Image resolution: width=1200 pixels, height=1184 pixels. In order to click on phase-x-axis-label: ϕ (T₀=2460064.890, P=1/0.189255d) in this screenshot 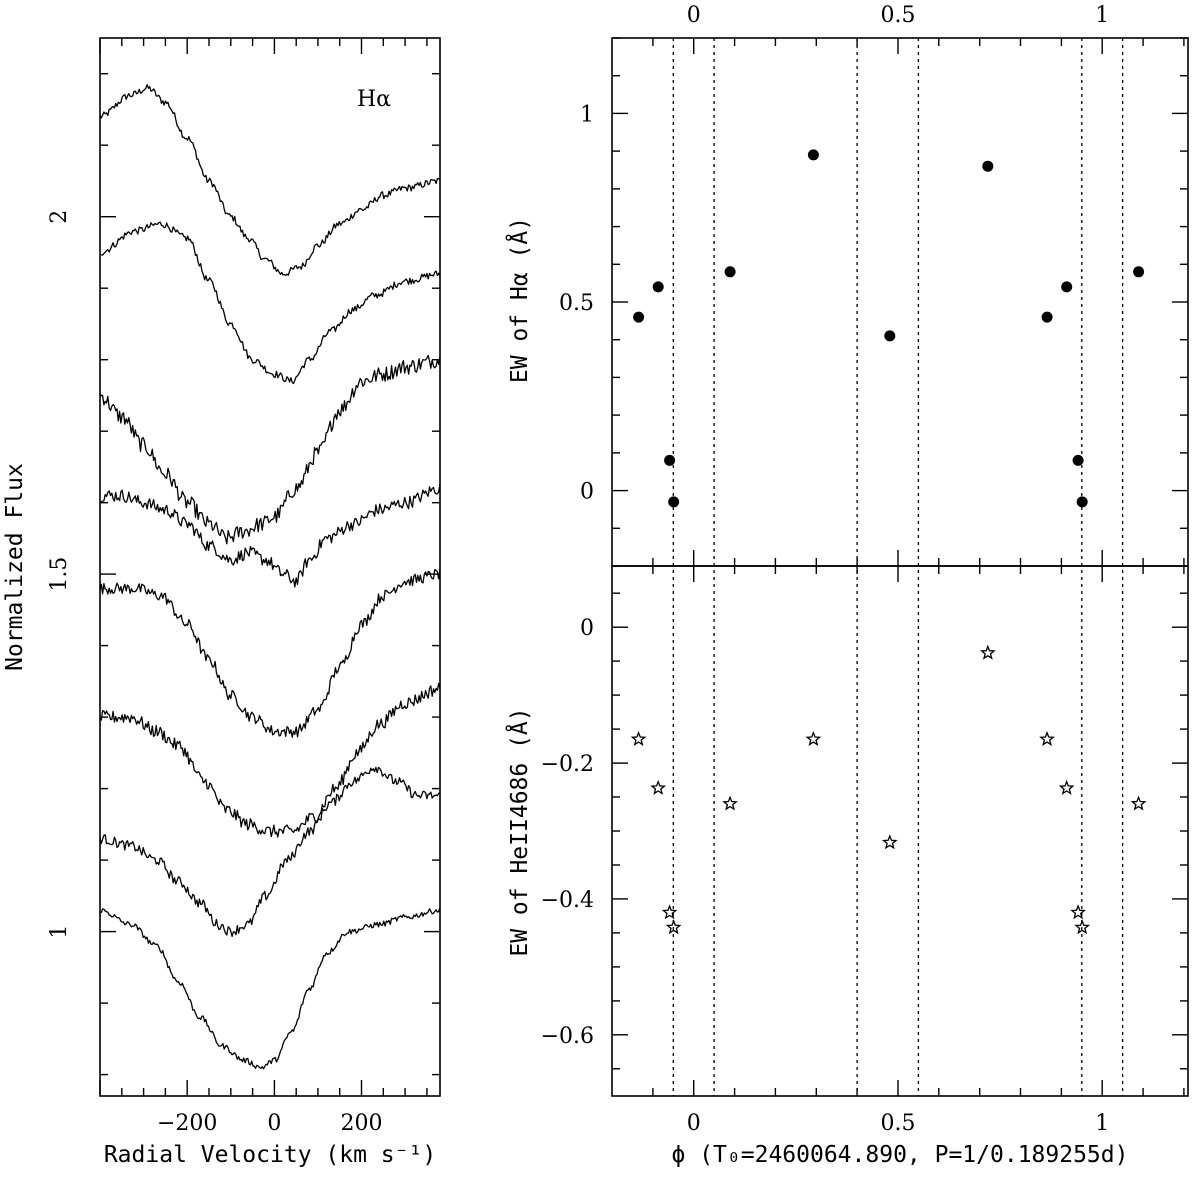, I will do `click(900, 1155)`.